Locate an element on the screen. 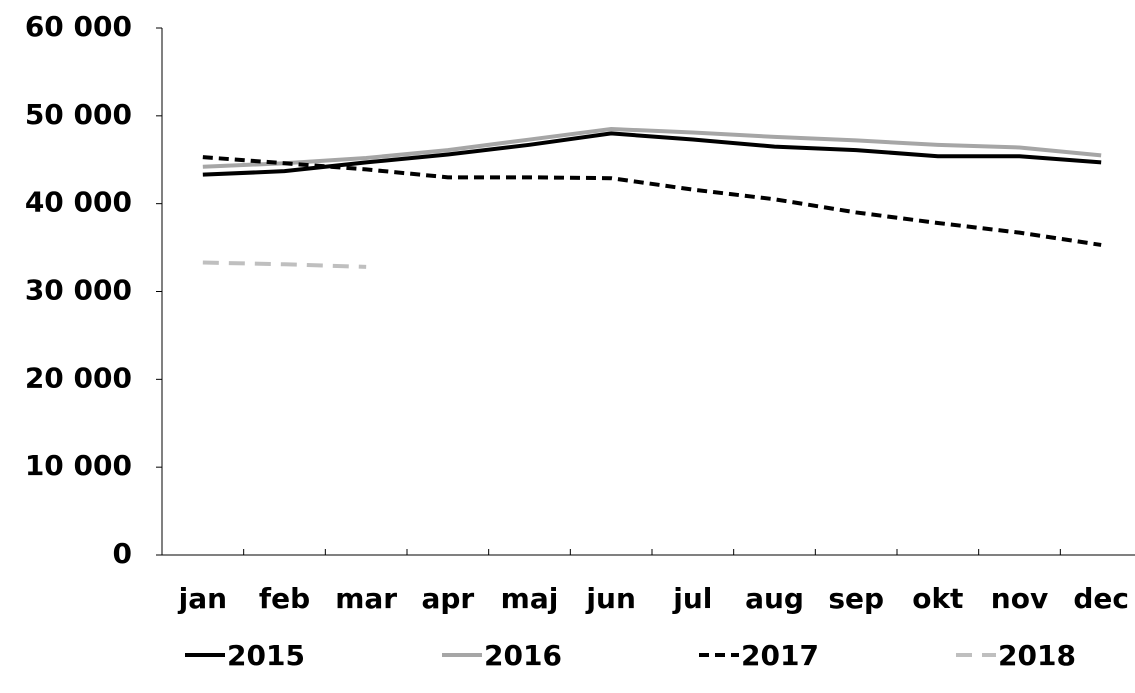 The height and width of the screenshot is (693, 1135). y-tick-label: 40 000 is located at coordinates (78, 202).